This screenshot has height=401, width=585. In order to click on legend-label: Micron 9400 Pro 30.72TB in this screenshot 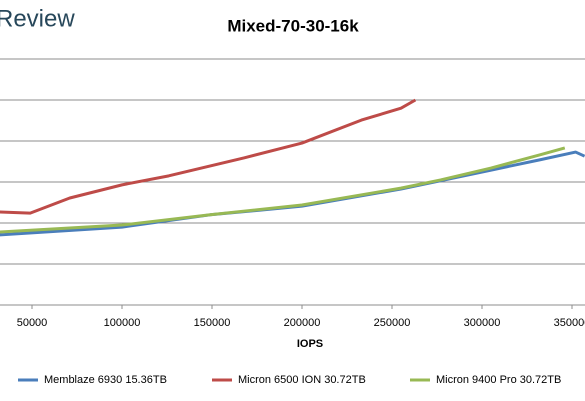, I will do `click(498, 380)`.